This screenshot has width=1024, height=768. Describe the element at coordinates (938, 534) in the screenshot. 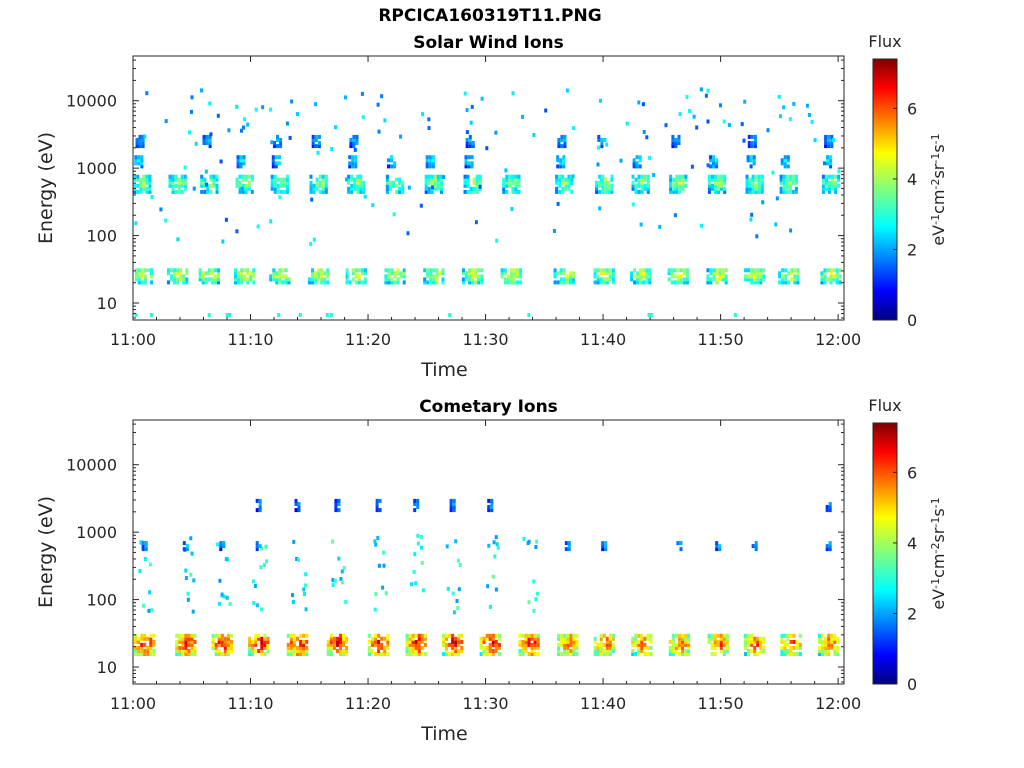

I see `unit-part: sr` at that location.